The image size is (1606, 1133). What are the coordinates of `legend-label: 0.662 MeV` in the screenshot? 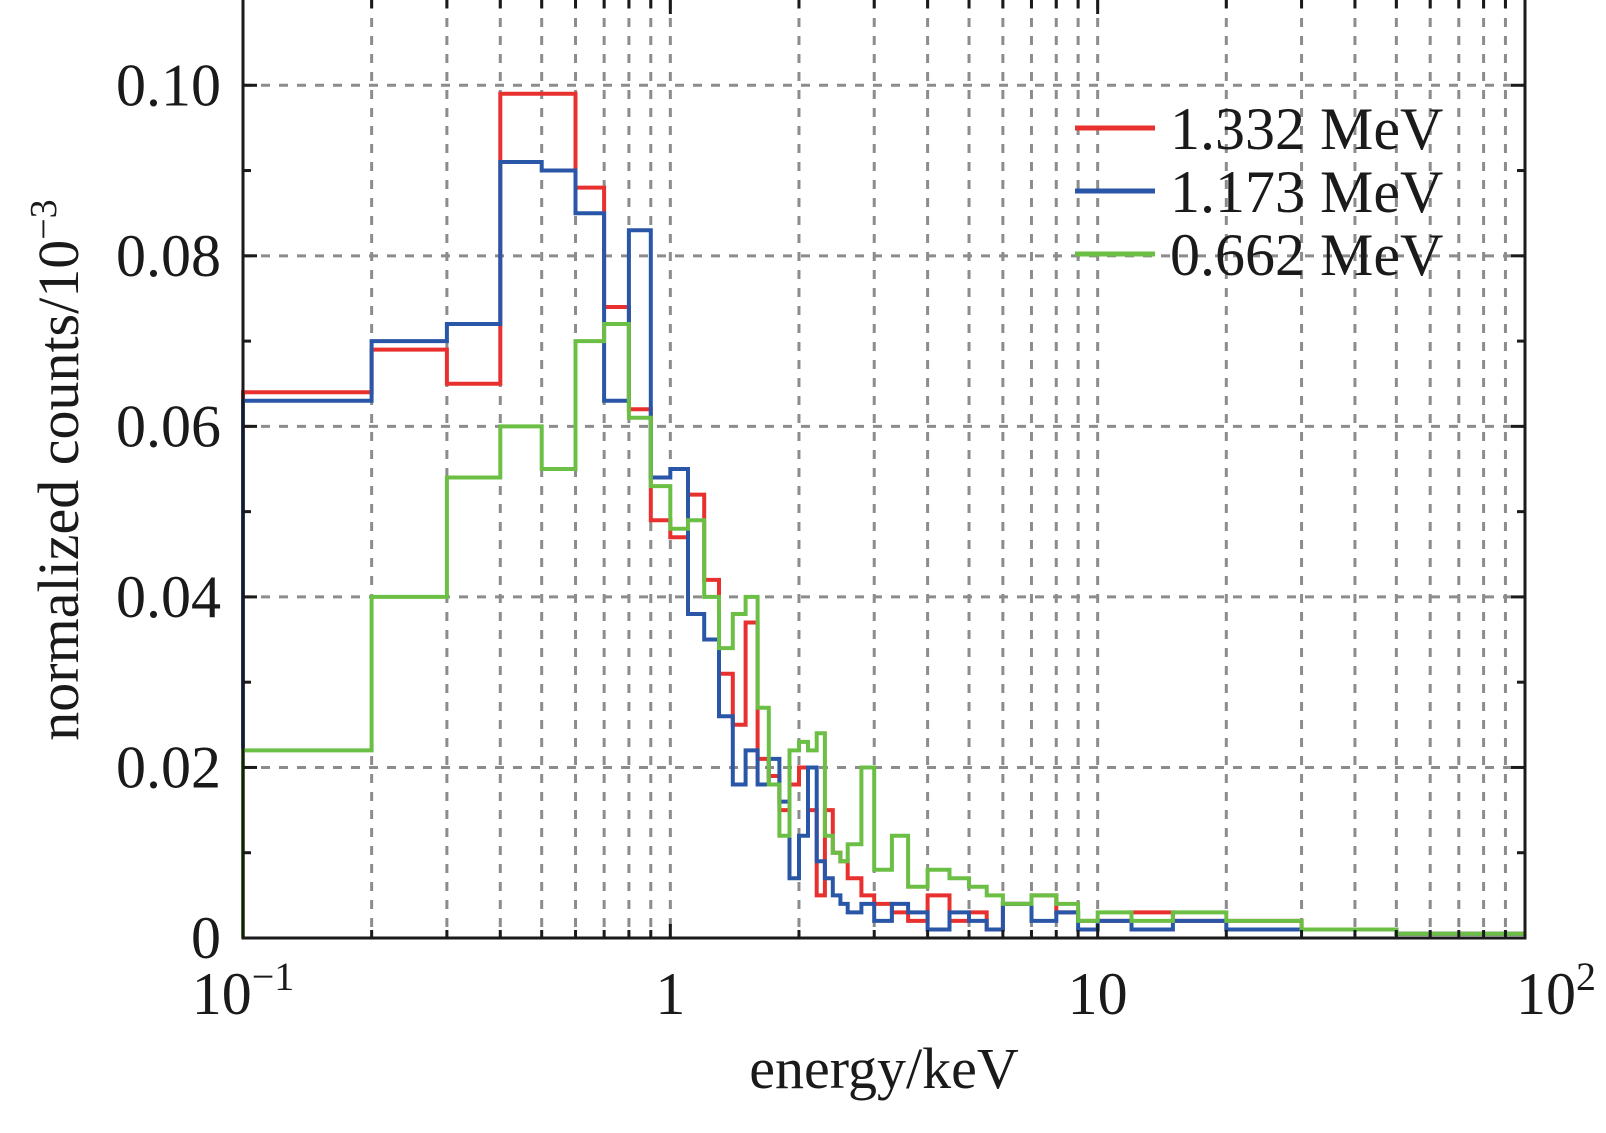 It's located at (1306, 255).